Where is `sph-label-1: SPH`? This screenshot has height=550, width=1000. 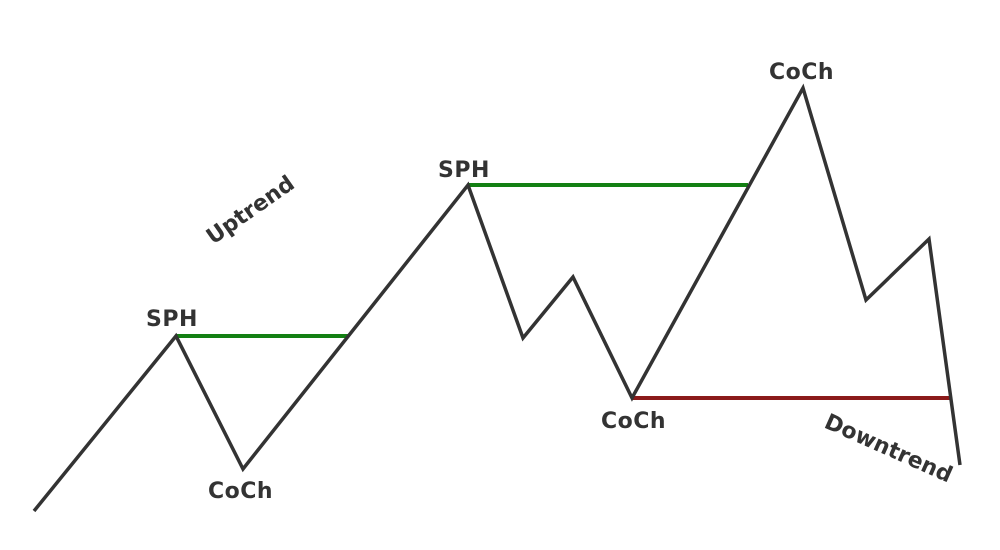 sph-label-1: SPH is located at coordinates (172, 319).